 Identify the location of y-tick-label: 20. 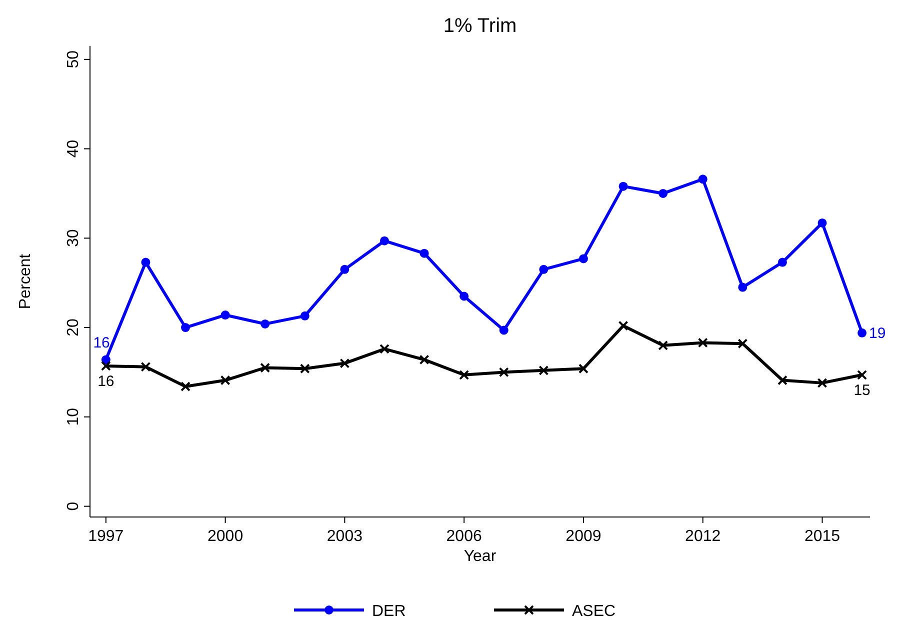
(73, 327).